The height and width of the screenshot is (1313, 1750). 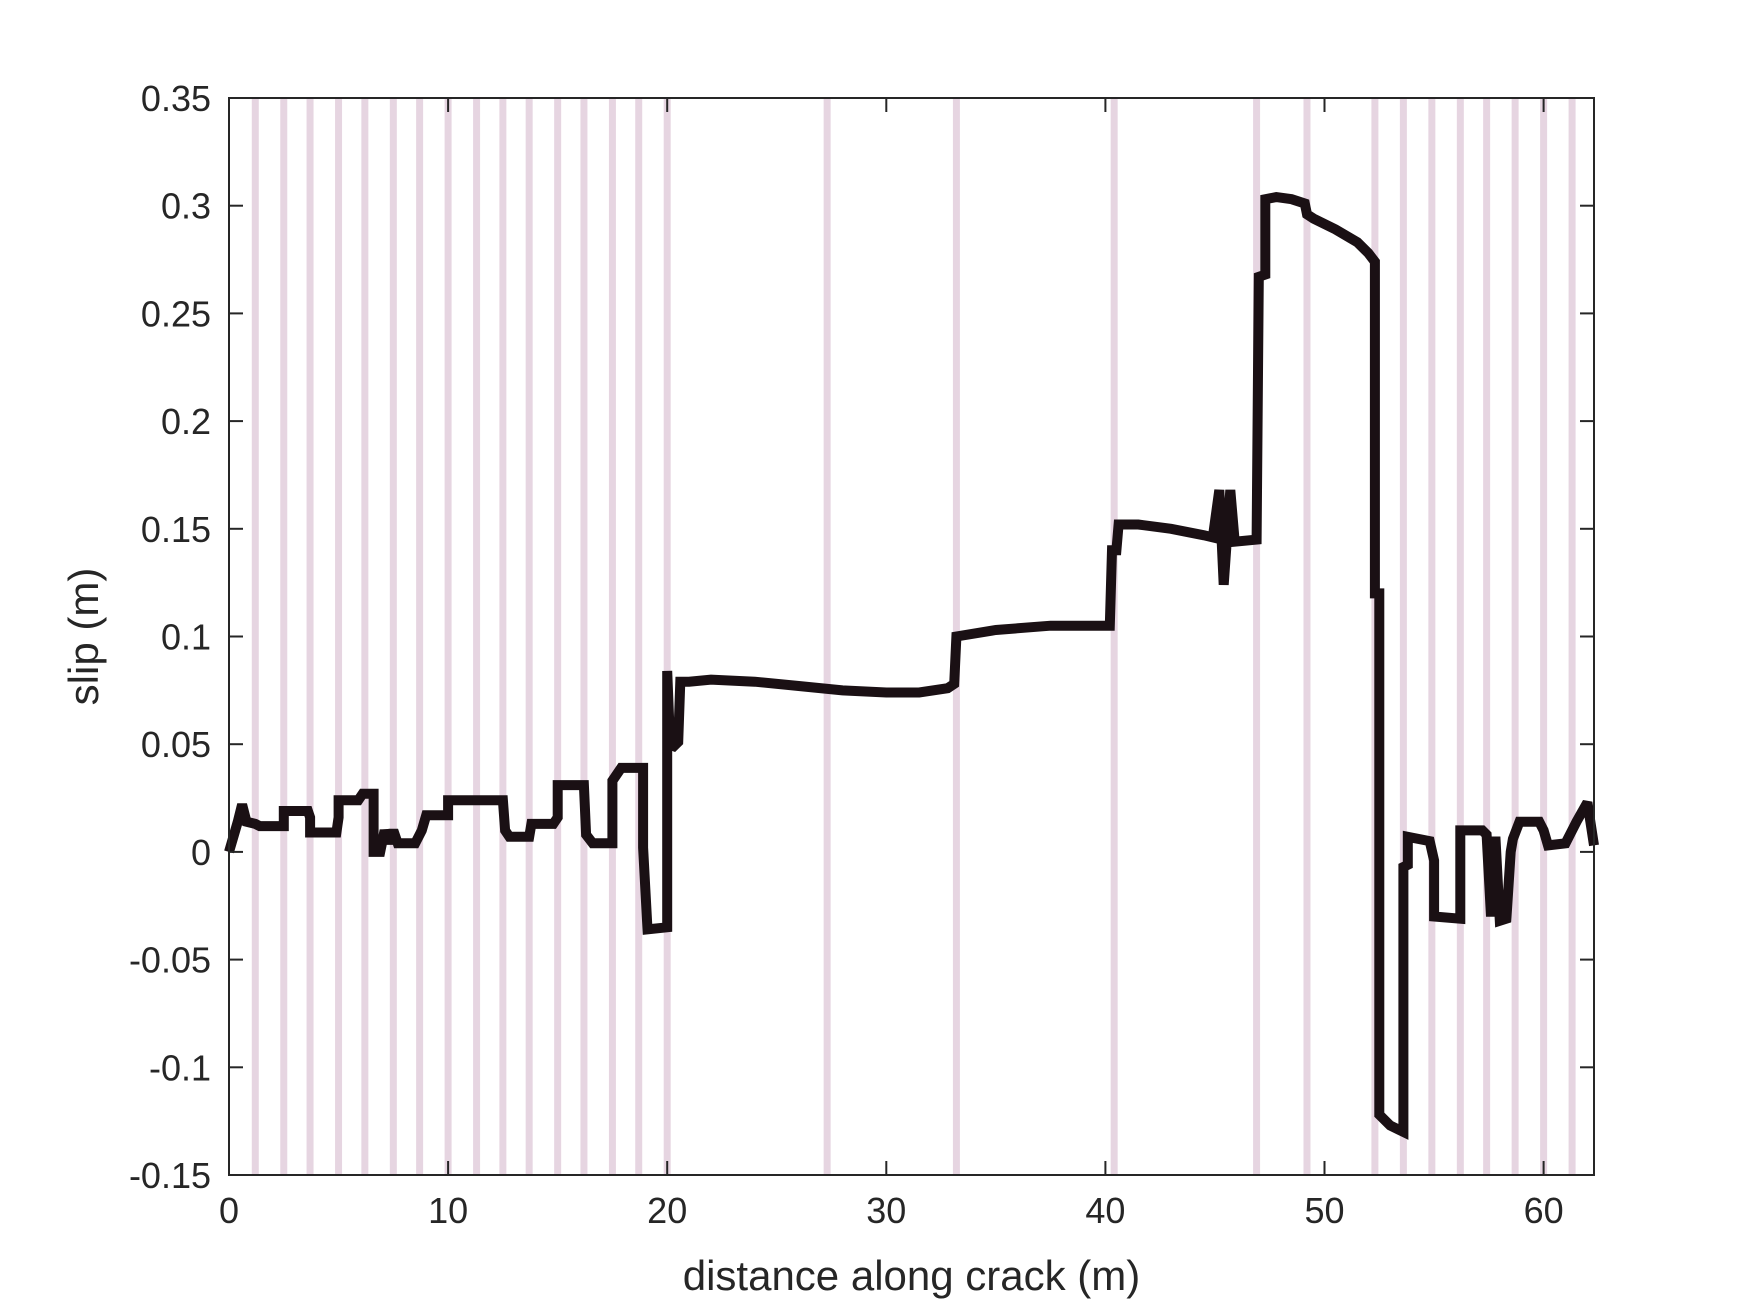 What do you see at coordinates (176, 529) in the screenshot?
I see `y-tick-label: 0.15` at bounding box center [176, 529].